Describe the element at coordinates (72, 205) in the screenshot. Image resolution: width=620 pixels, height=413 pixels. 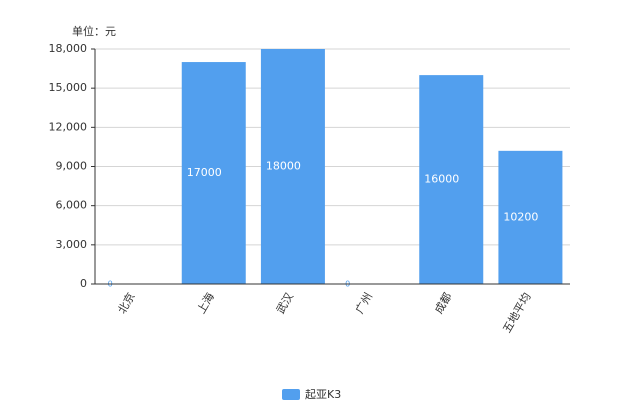
I see `y-tick-label: 6,000` at that location.